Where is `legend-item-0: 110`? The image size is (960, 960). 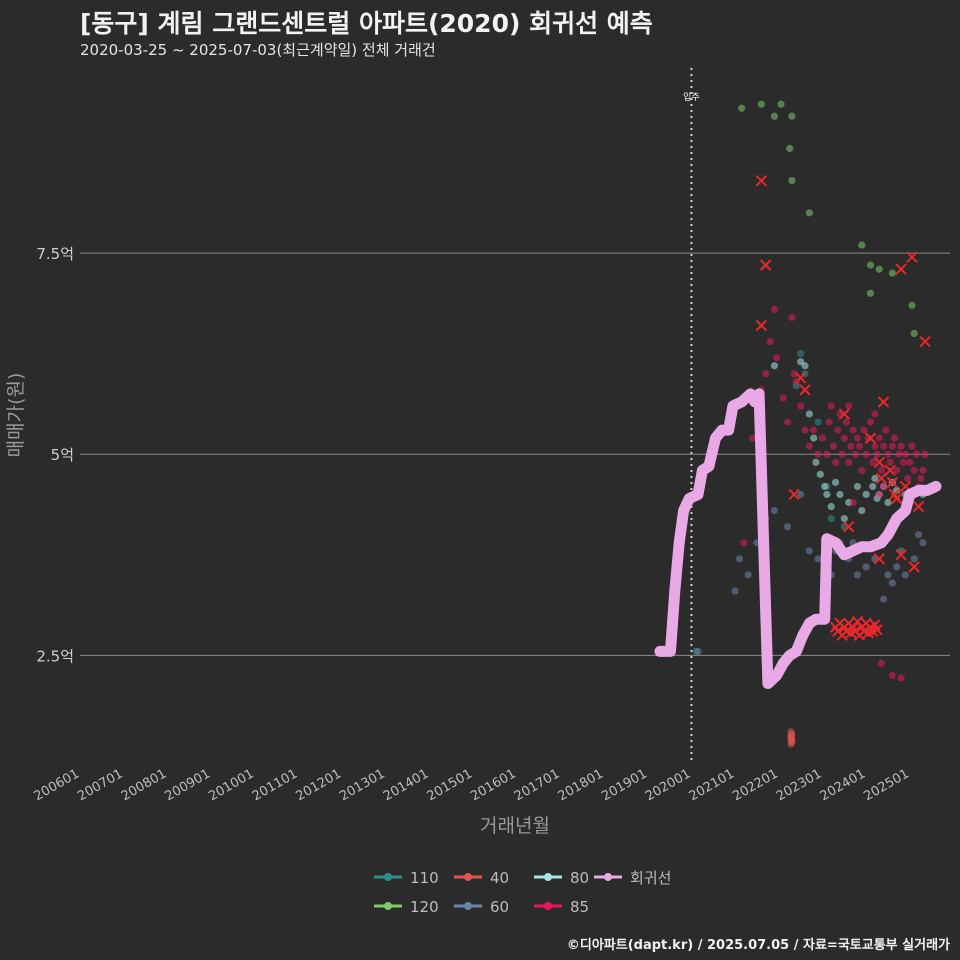
legend-item-0: 110 is located at coordinates (406, 878).